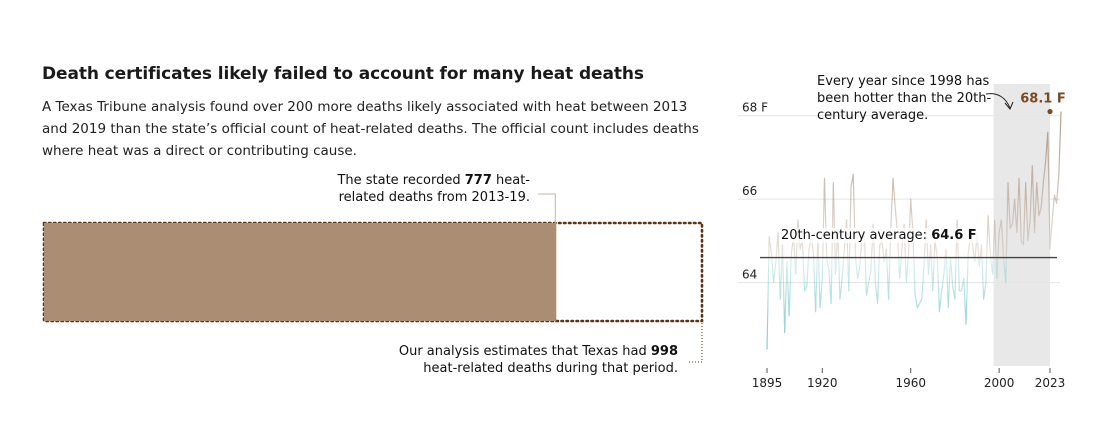 The image size is (1109, 448). I want to click on average-value: 64.6 F, so click(954, 235).